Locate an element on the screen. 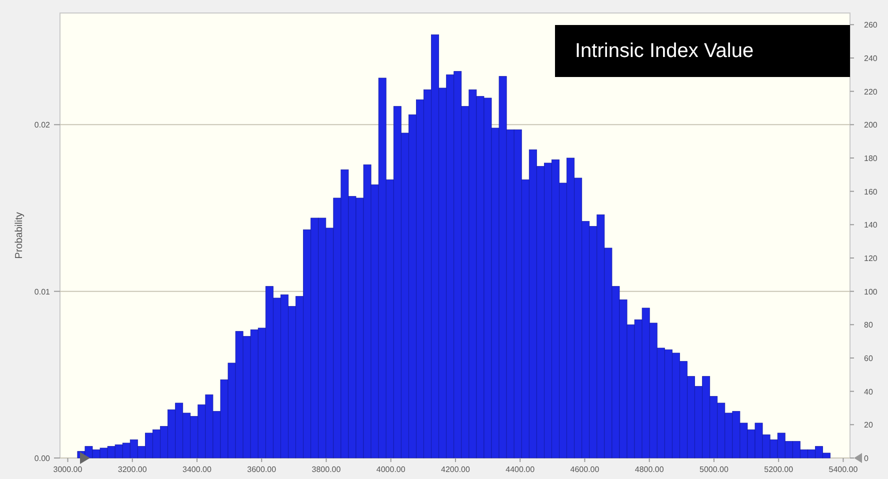  y2-tick-label: 20 is located at coordinates (869, 425).